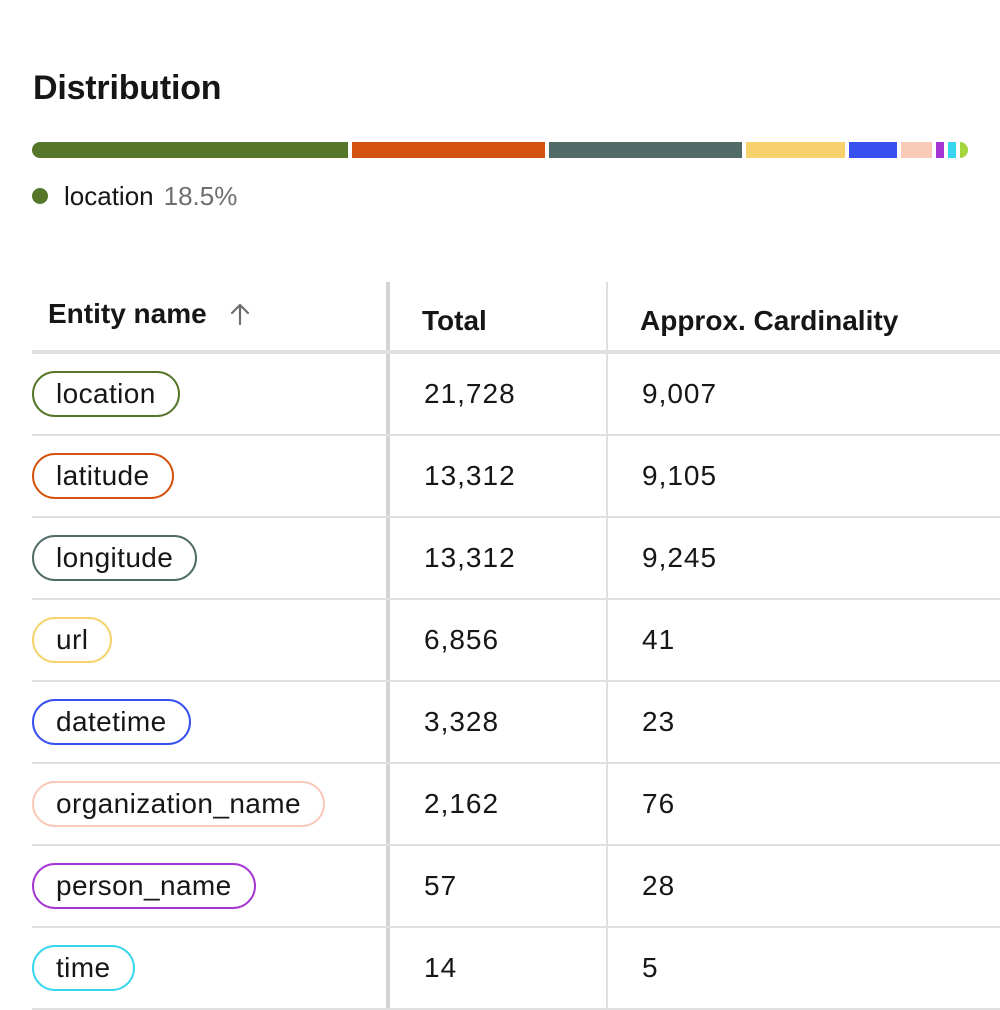 This screenshot has width=1000, height=1010. I want to click on cell-entity-name: datetime, so click(211, 722).